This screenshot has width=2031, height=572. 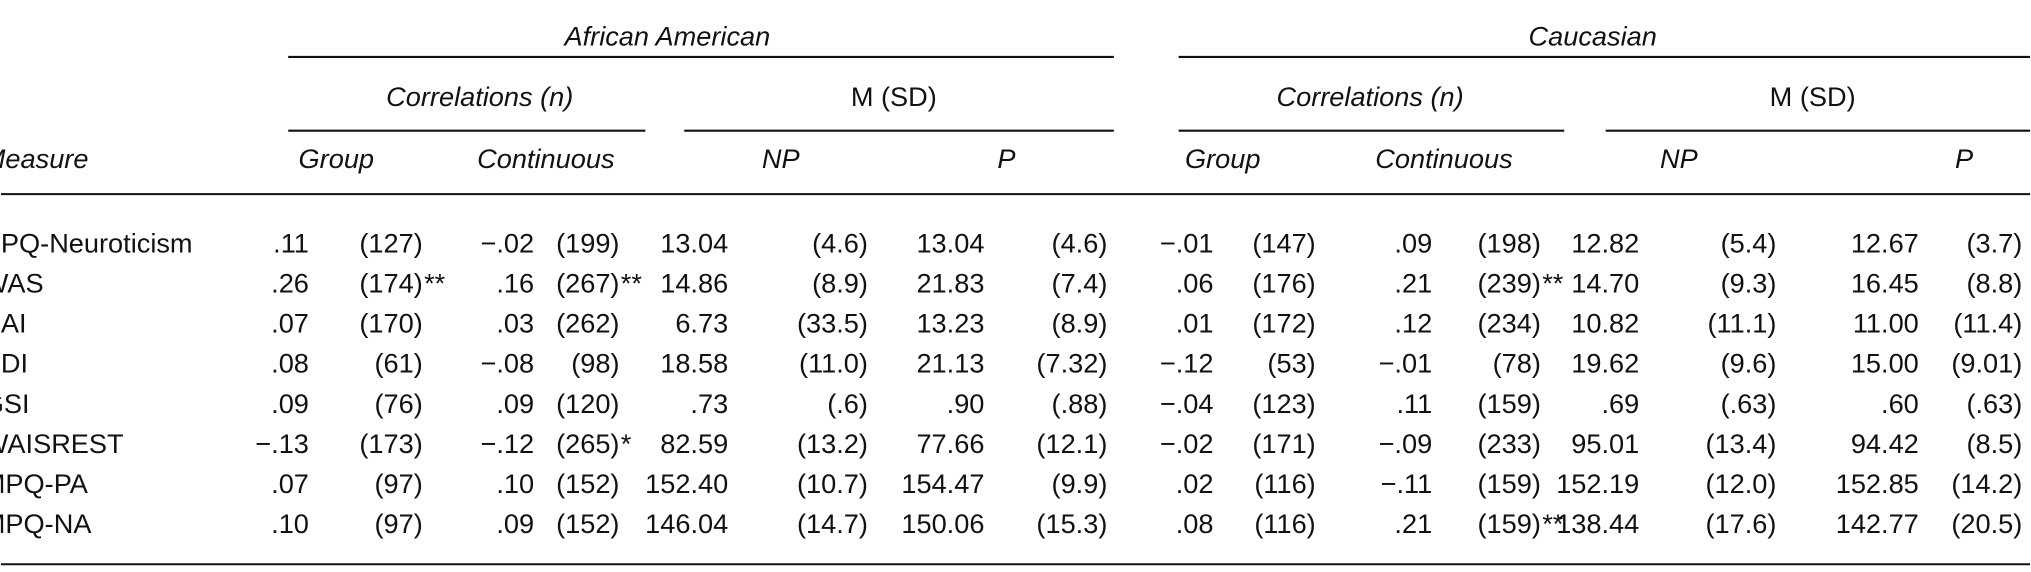 What do you see at coordinates (950, 242) in the screenshot?
I see `cell: 13.04` at bounding box center [950, 242].